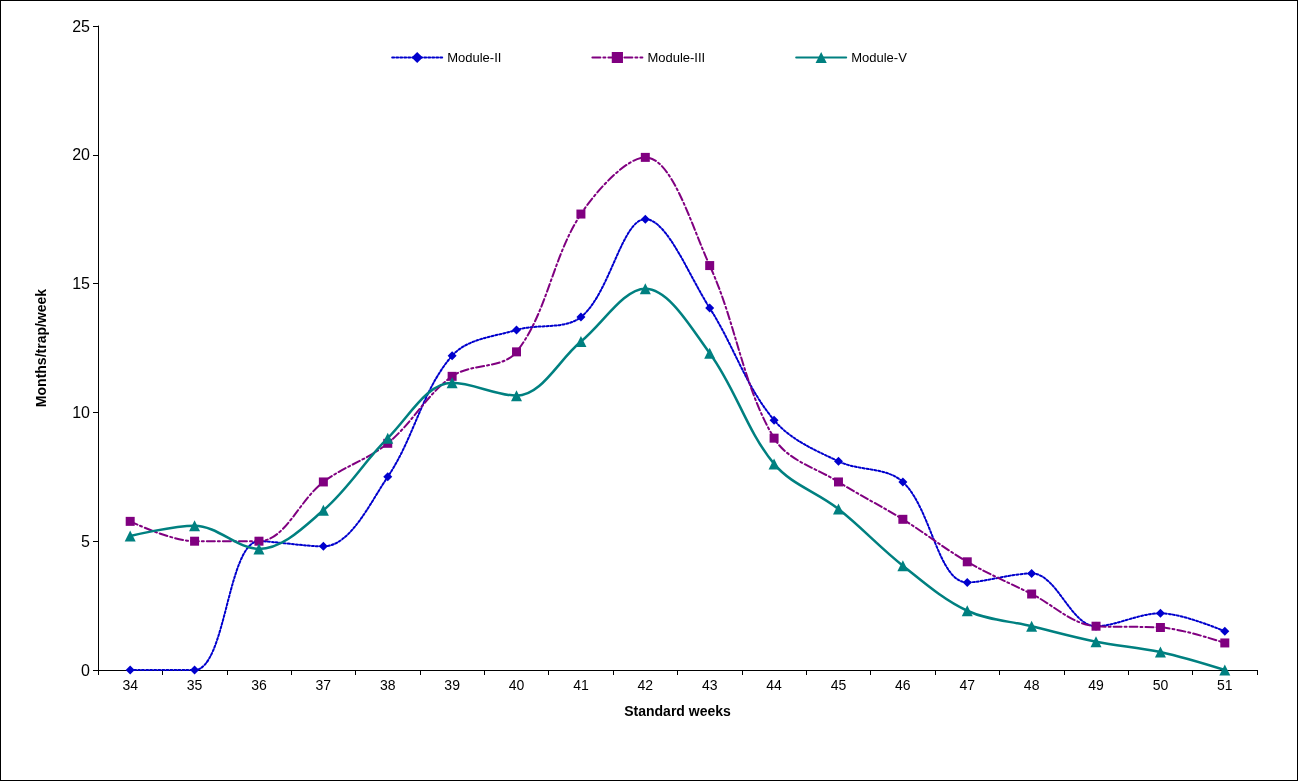 This screenshot has width=1298, height=781. Describe the element at coordinates (81, 155) in the screenshot. I see `y-tick-label: 20` at that location.